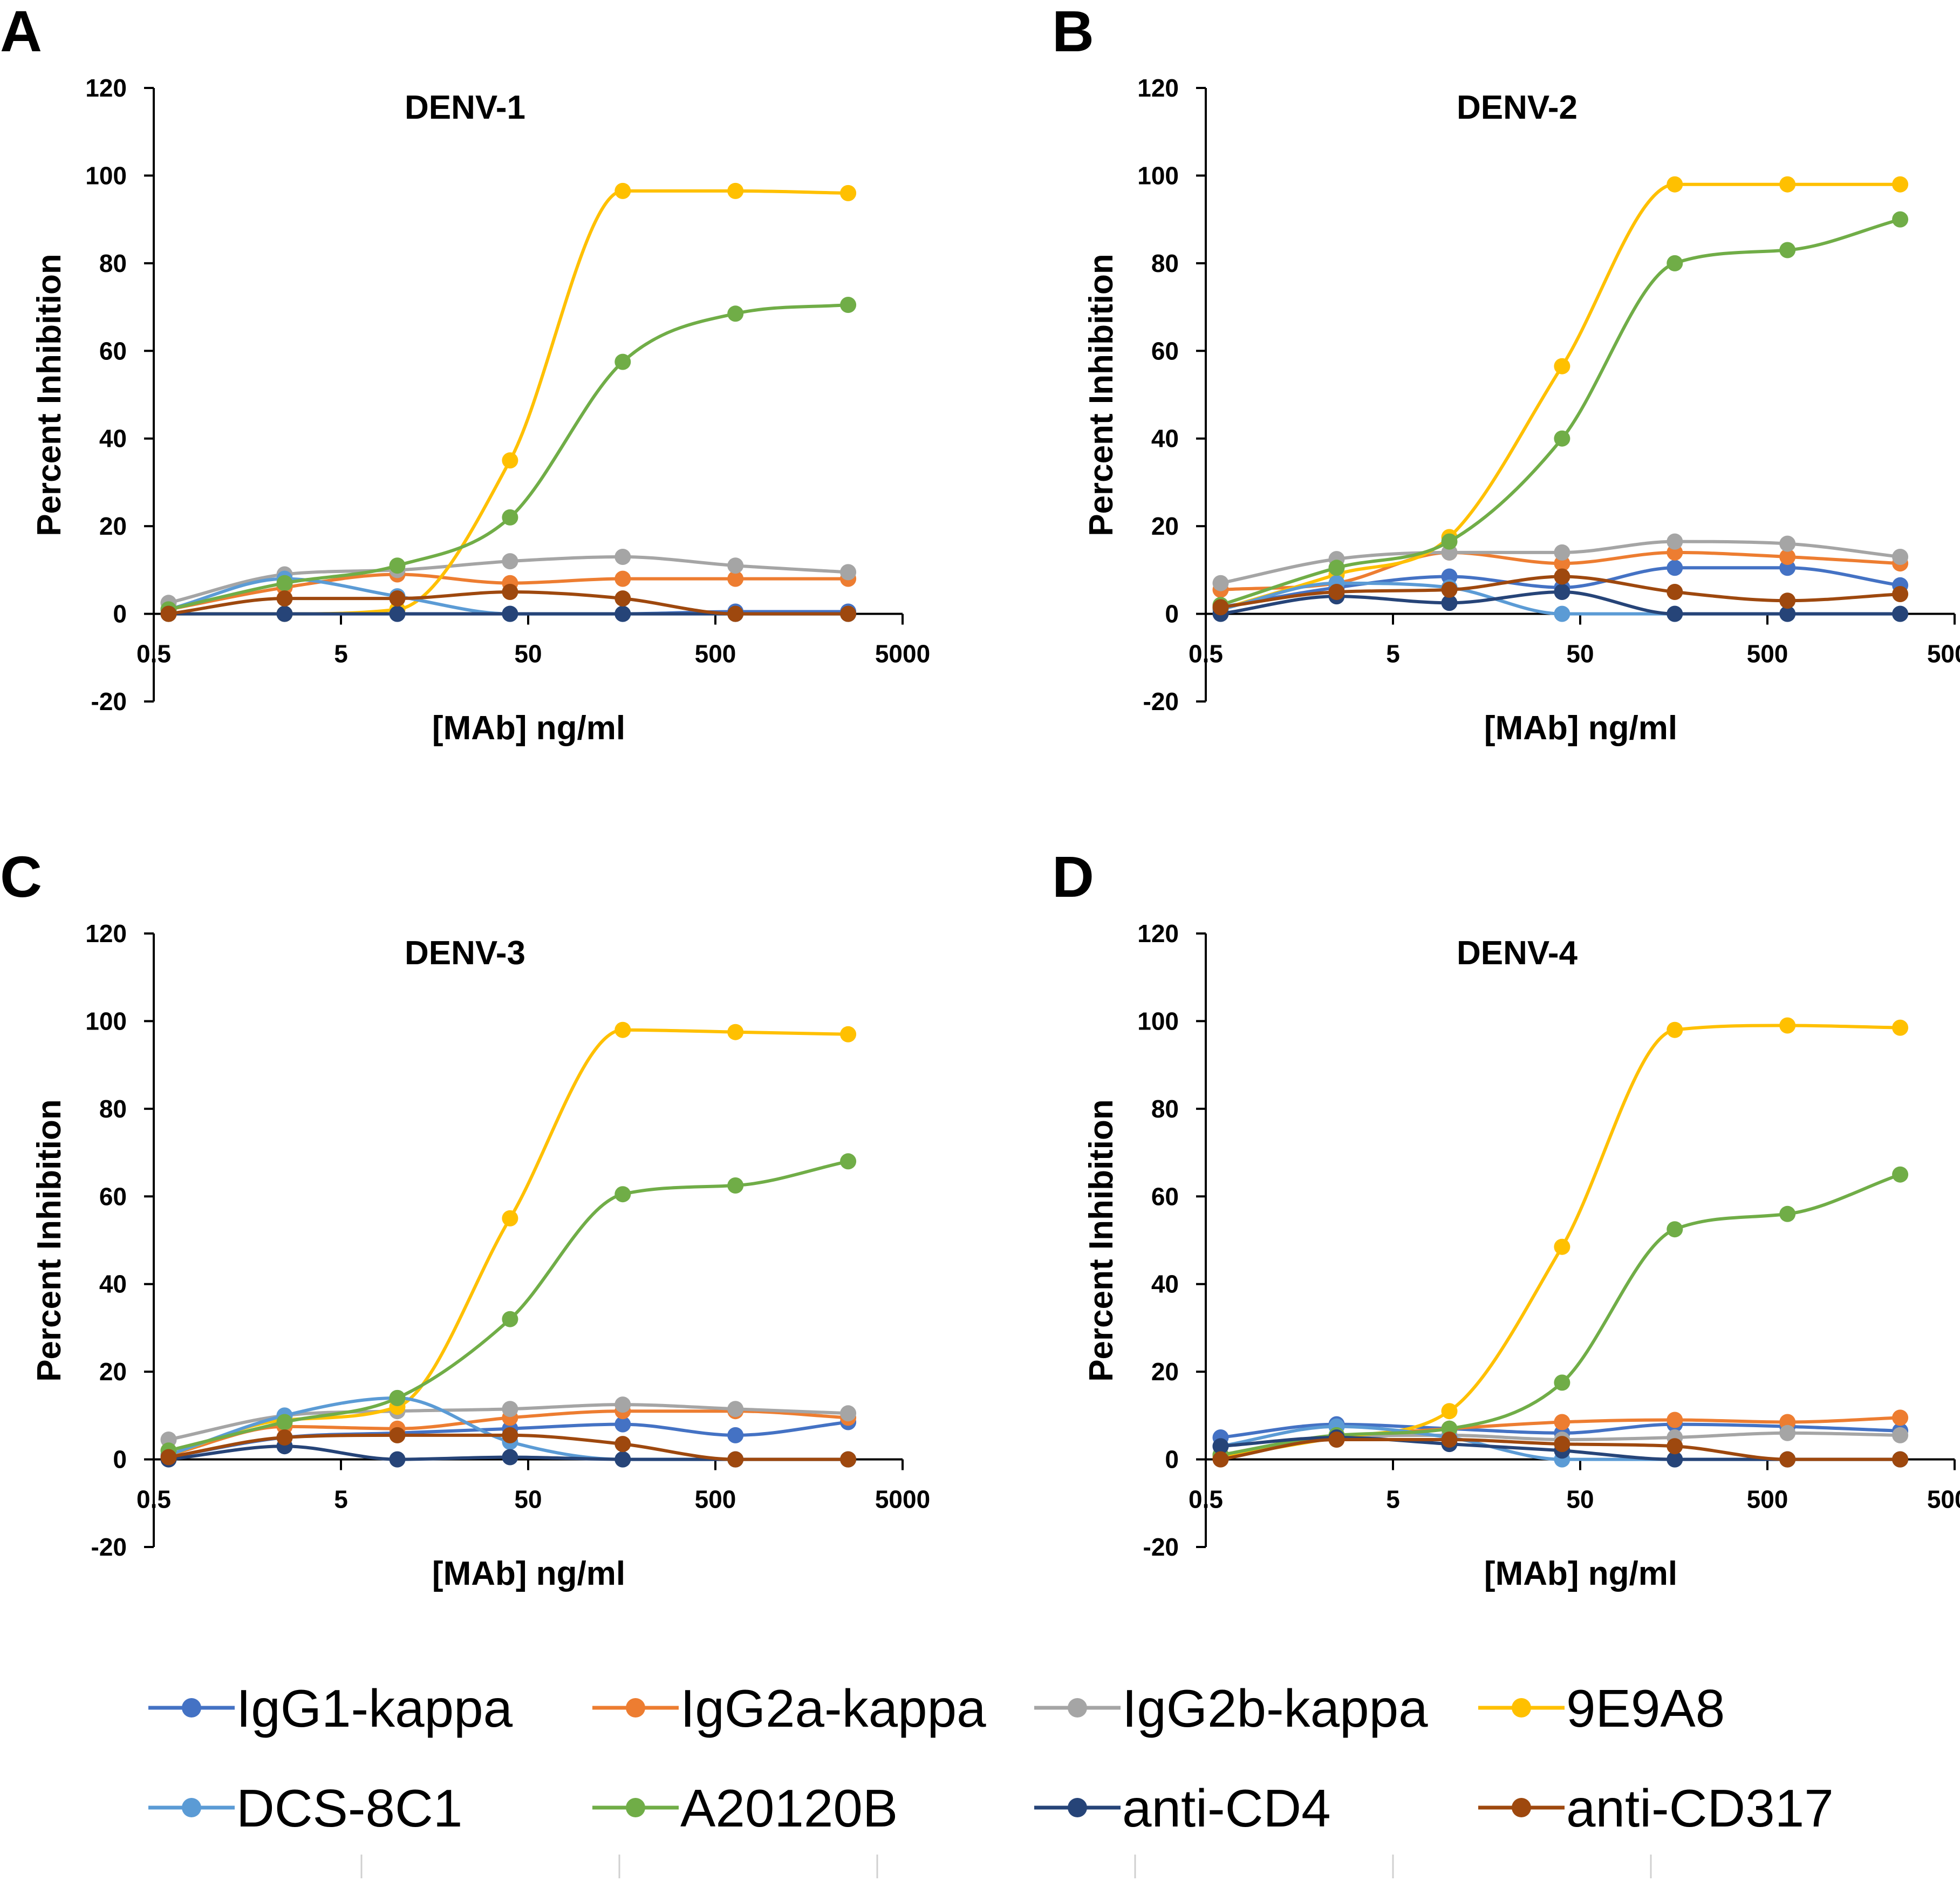 The image size is (1960, 1881). What do you see at coordinates (1165, 263) in the screenshot?
I see `y-tick-label: 80` at bounding box center [1165, 263].